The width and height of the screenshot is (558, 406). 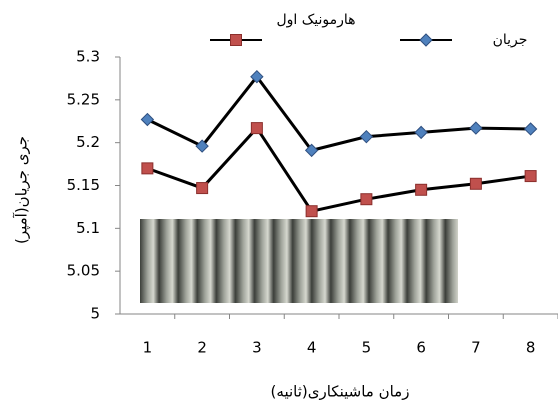 What do you see at coordinates (316, 20) in the screenshot?
I see `legend-label: هارمونیک اول` at bounding box center [316, 20].